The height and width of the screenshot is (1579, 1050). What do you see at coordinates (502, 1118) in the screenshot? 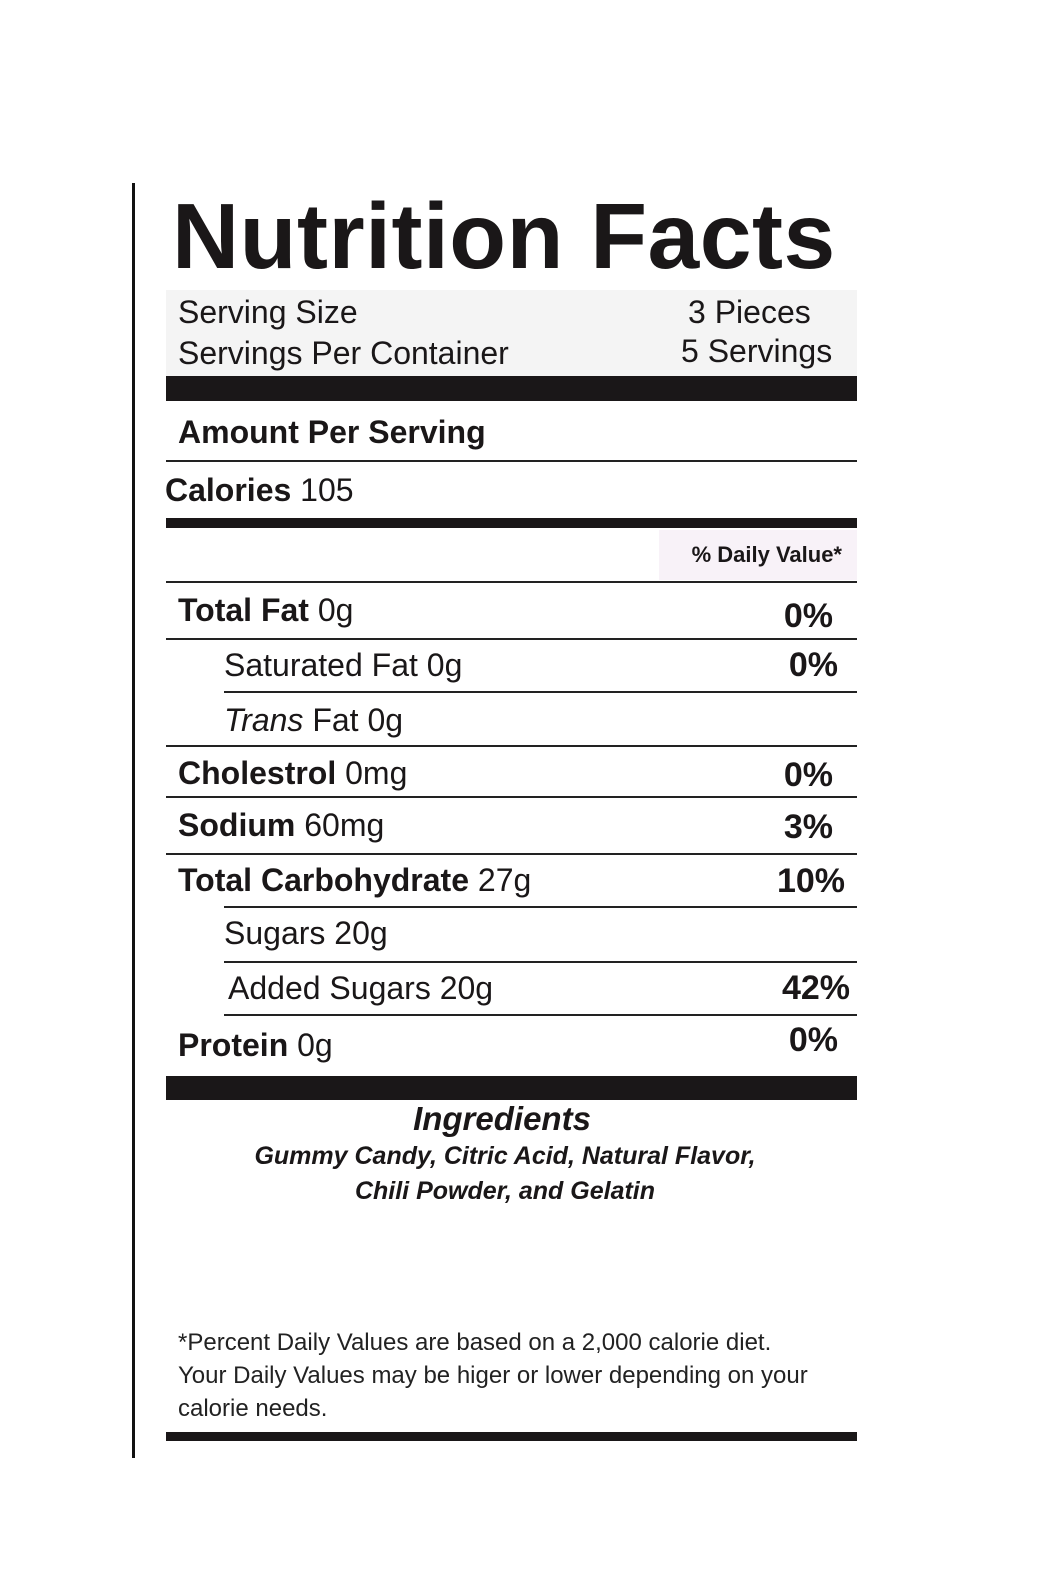
I see `ingredients-title: Ingredients` at bounding box center [502, 1118].